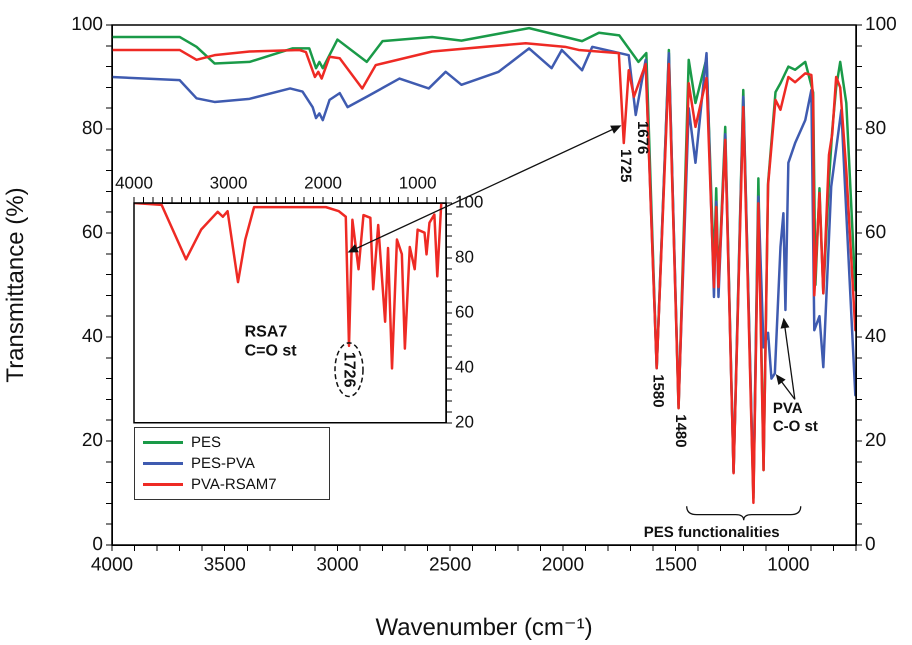  What do you see at coordinates (97, 545) in the screenshot?
I see `y-tick-label: 0` at bounding box center [97, 545].